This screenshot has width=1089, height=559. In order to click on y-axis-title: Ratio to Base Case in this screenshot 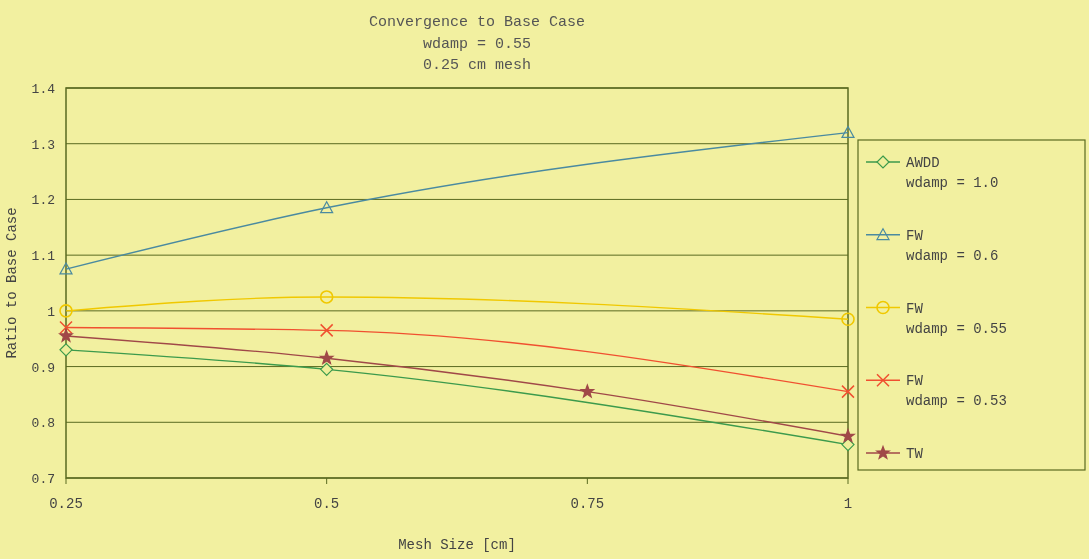, I will do `click(12, 283)`.